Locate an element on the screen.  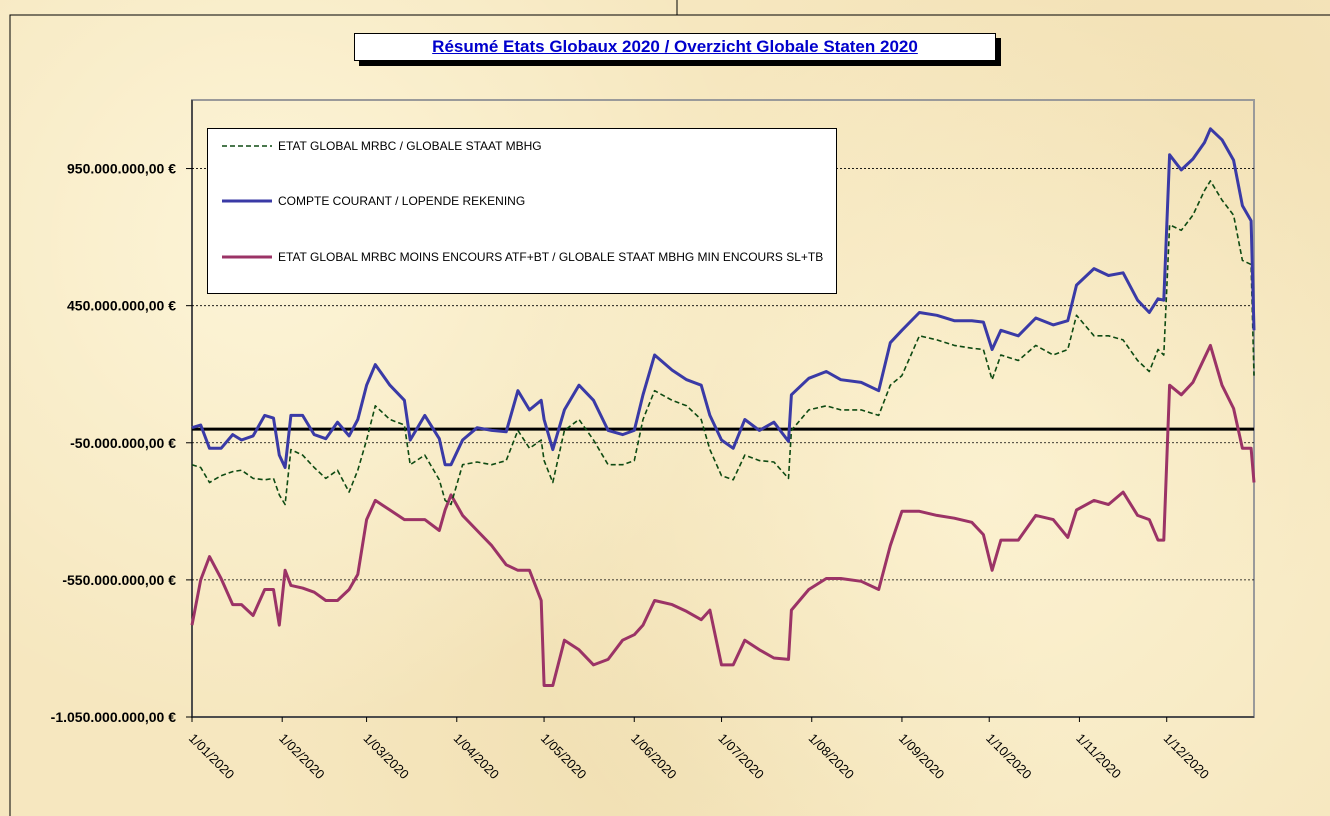
y-tick-label: -1.050.000.000,00 € is located at coordinates (114, 717).